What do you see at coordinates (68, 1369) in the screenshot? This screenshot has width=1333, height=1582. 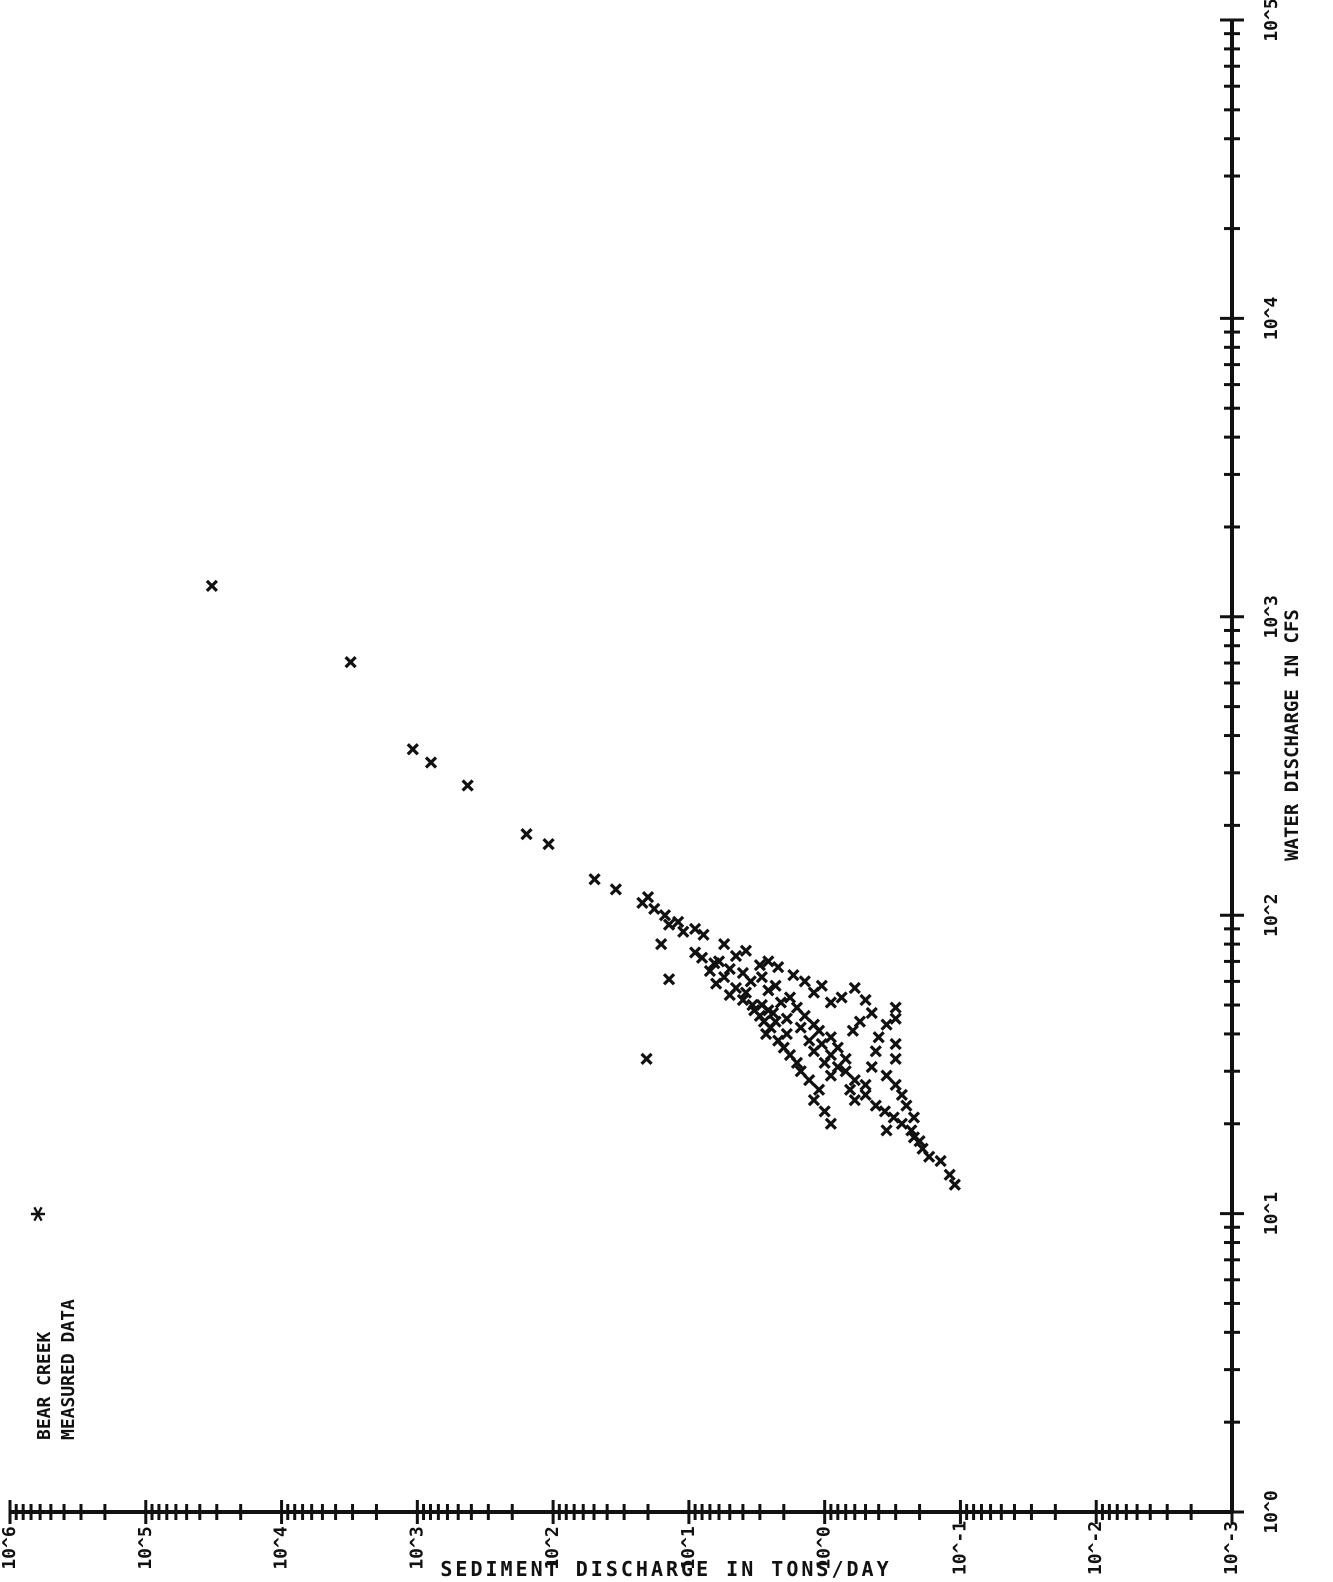 I see `legend-line-2: MEASURED DATA` at bounding box center [68, 1369].